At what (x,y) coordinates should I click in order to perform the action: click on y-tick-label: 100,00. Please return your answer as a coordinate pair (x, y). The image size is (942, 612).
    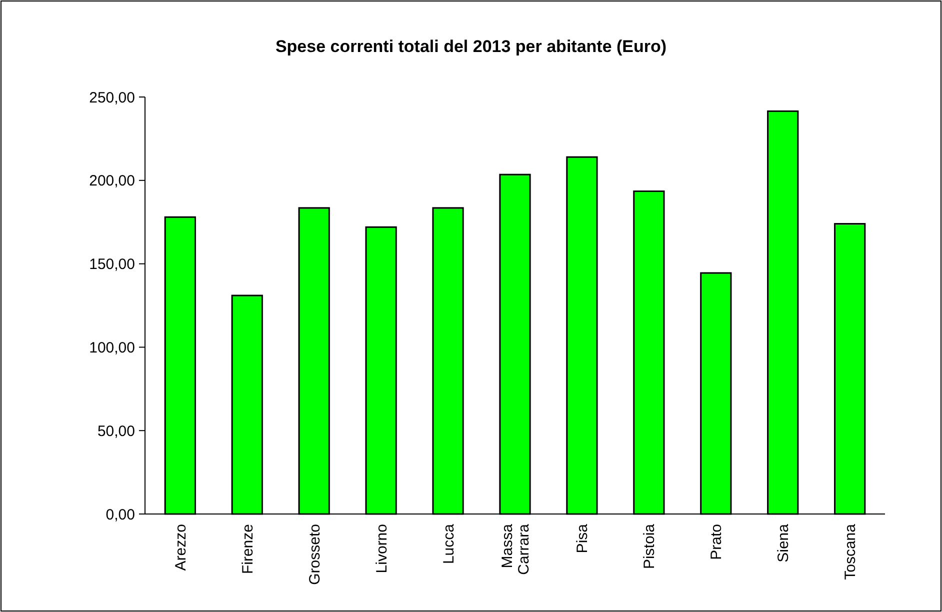
    Looking at the image, I should click on (112, 347).